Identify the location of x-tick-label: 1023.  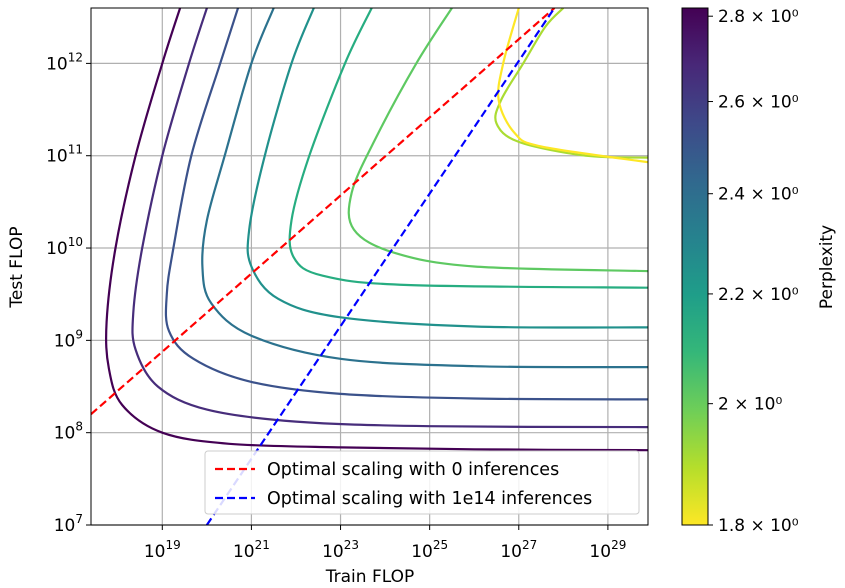
(340, 550).